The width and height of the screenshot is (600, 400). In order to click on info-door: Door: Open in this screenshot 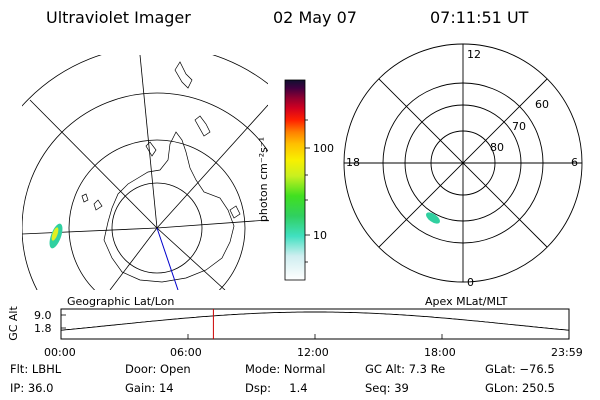, I will do `click(158, 369)`.